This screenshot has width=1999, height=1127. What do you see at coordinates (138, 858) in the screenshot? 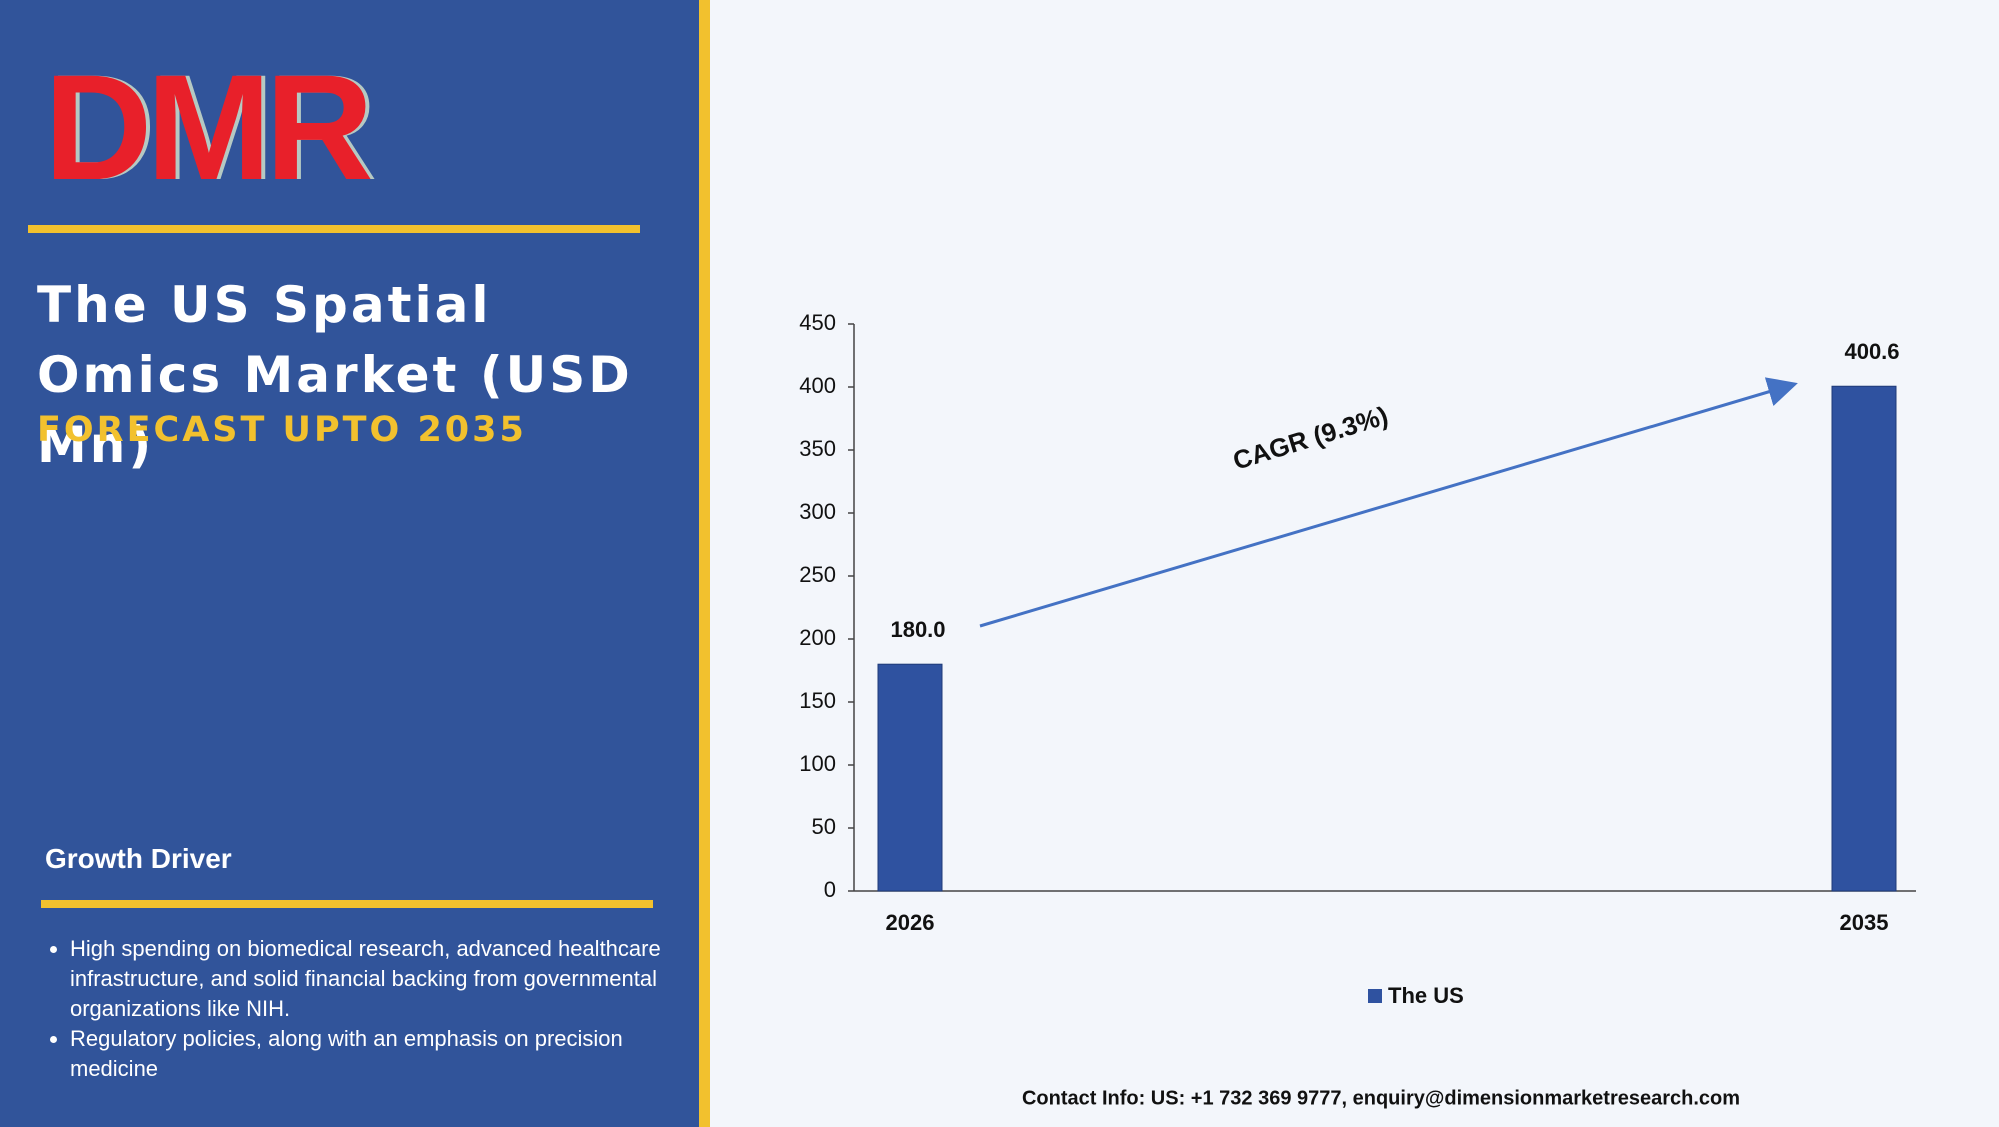
I see `growth-driver-heading: Growth Driver` at bounding box center [138, 858].